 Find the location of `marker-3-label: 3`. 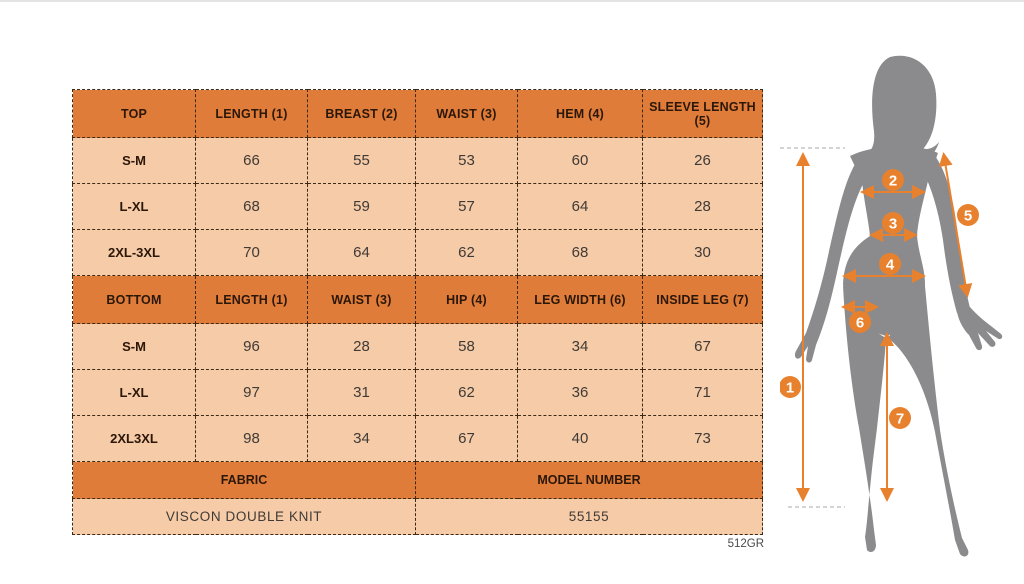

marker-3-label: 3 is located at coordinates (893, 224).